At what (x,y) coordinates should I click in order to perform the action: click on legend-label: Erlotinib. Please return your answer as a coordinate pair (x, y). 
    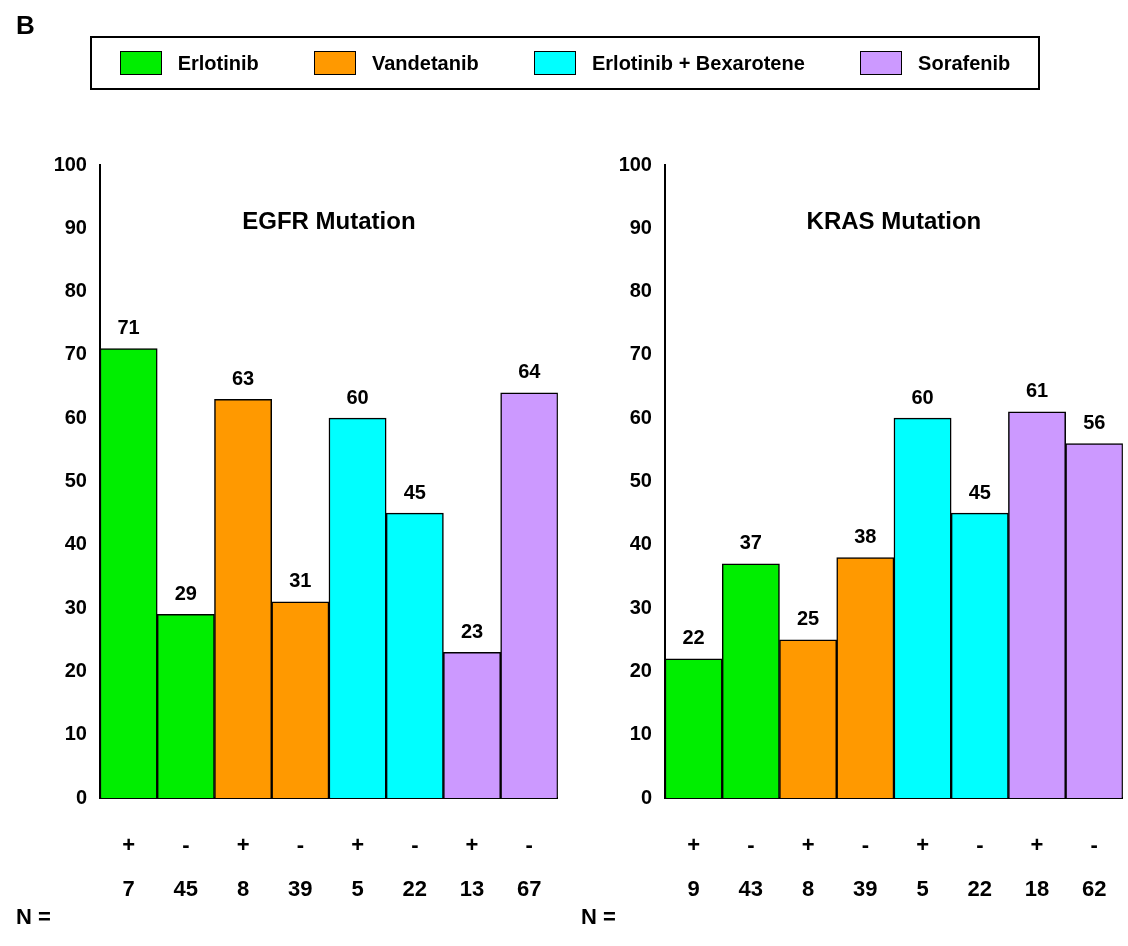
    Looking at the image, I should click on (218, 63).